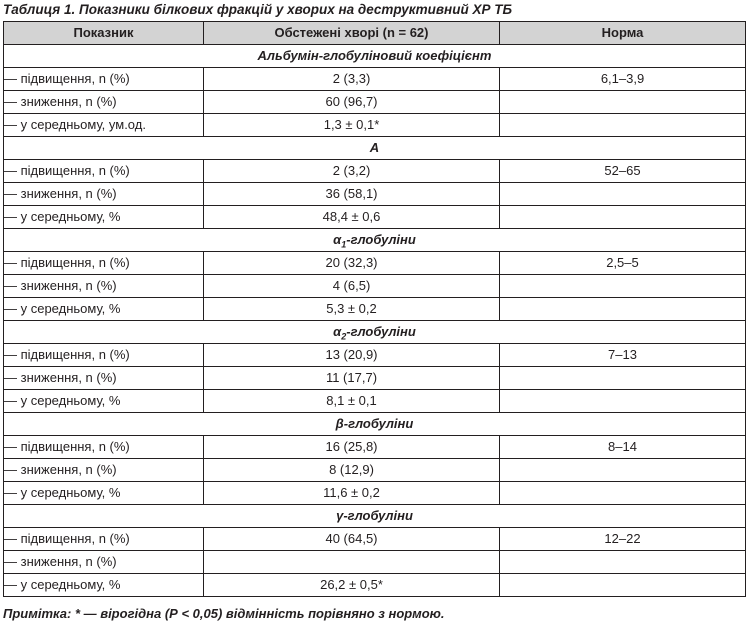  I want to click on group-title: А, so click(374, 148).